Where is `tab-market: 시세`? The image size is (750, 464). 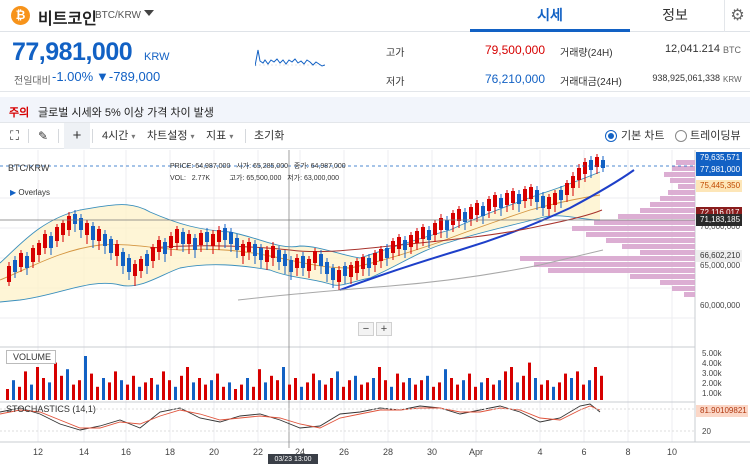
tab-market: 시세 is located at coordinates (550, 16).